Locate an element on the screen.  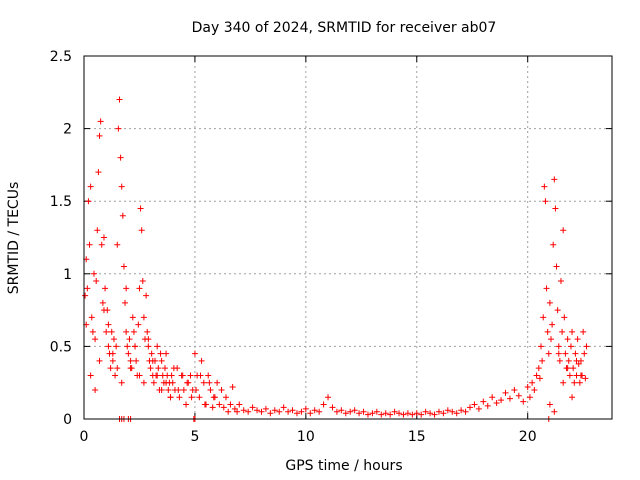
y-tick-label: 1 is located at coordinates (67, 275).